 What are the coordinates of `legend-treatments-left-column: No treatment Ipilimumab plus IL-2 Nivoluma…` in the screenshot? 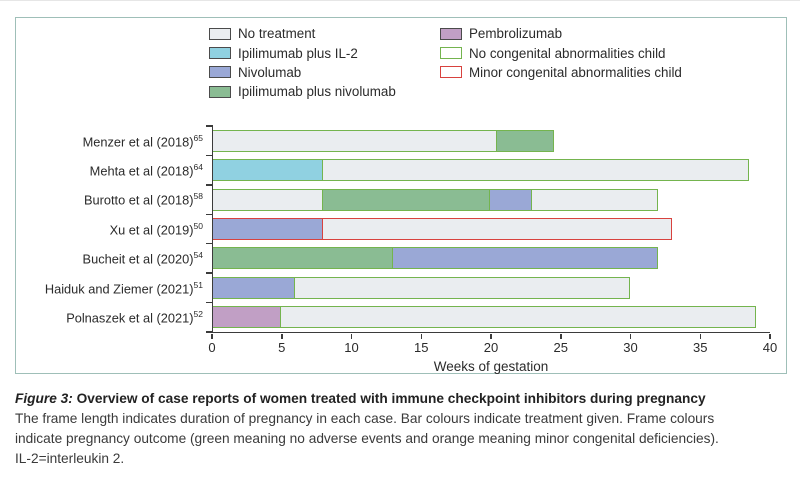 It's located at (302, 63).